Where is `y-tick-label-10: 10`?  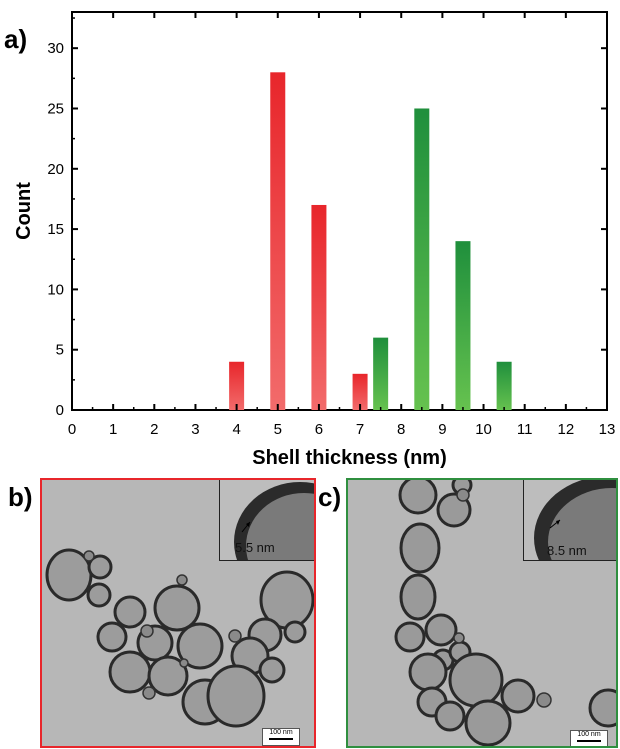
y-tick-label-10: 10 is located at coordinates (55, 289).